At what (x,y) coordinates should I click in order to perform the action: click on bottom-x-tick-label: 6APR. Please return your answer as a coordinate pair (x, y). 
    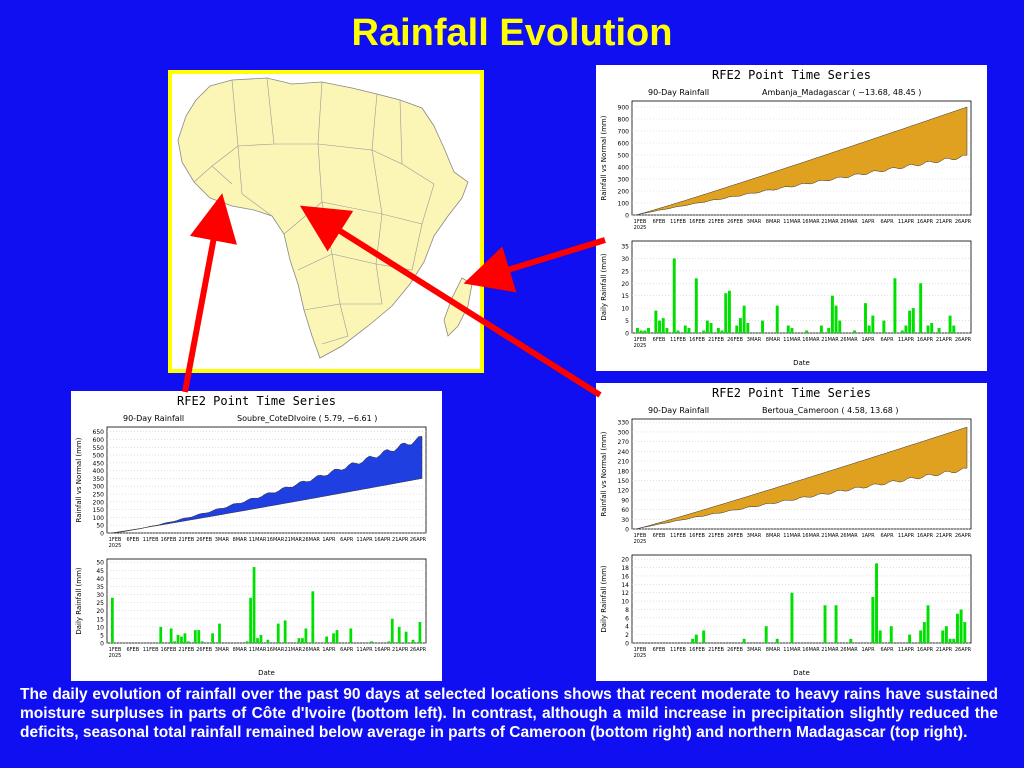
    Looking at the image, I should click on (887, 650).